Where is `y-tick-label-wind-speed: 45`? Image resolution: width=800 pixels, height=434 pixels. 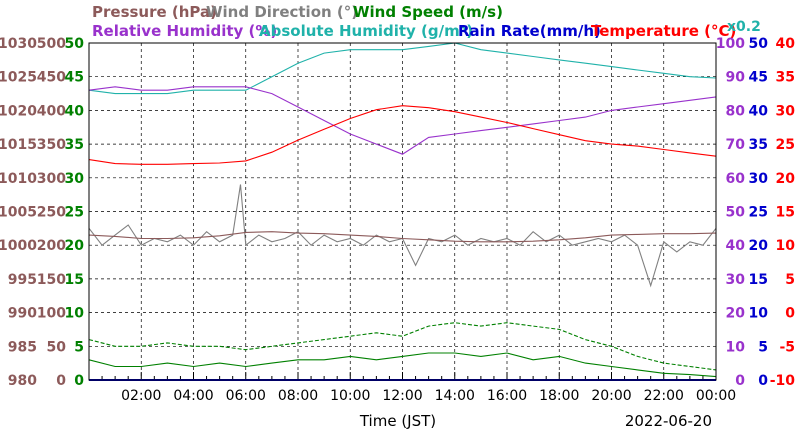
y-tick-label-wind-speed: 45 is located at coordinates (74, 78).